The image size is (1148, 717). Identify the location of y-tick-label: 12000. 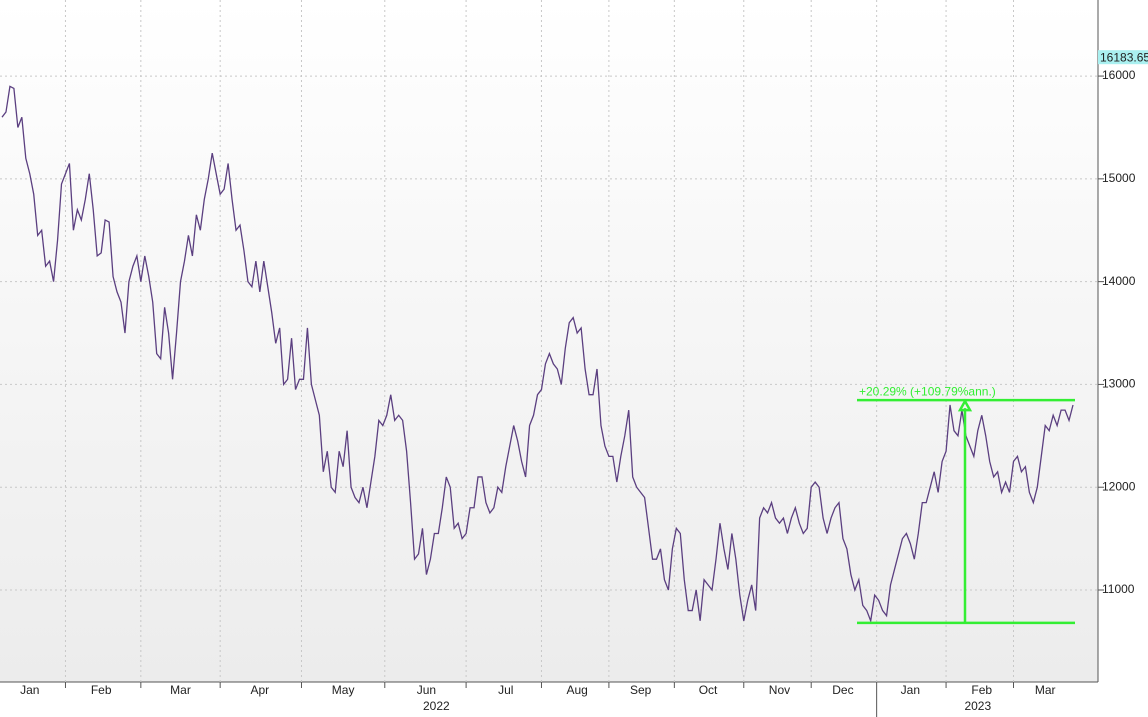
(1119, 486).